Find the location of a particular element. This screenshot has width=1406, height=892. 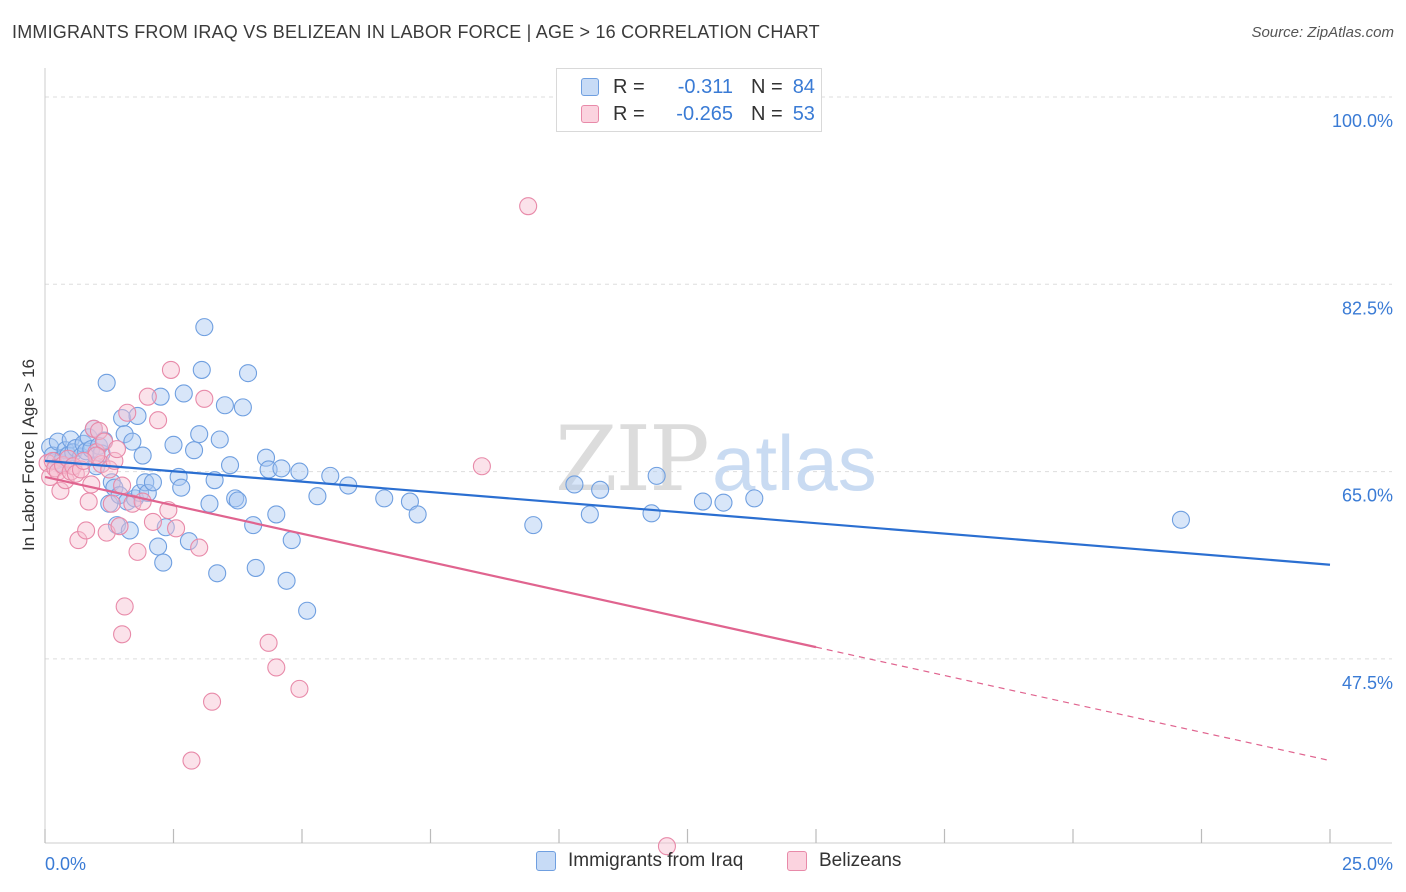

x-tick-label: 0.0% is located at coordinates (65, 864).